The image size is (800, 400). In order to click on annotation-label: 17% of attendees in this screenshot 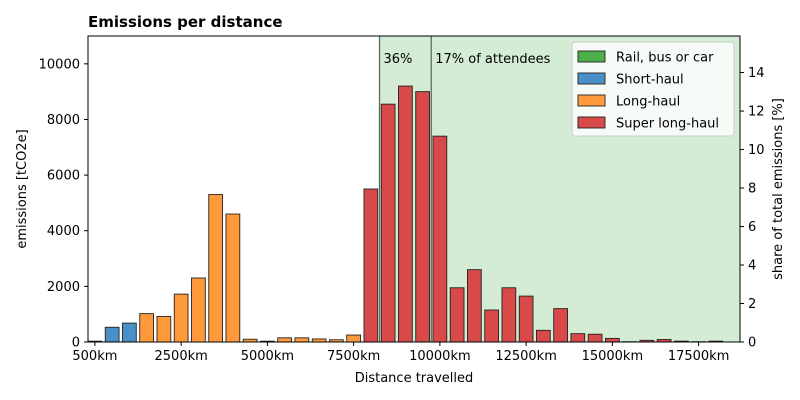, I will do `click(492, 59)`.